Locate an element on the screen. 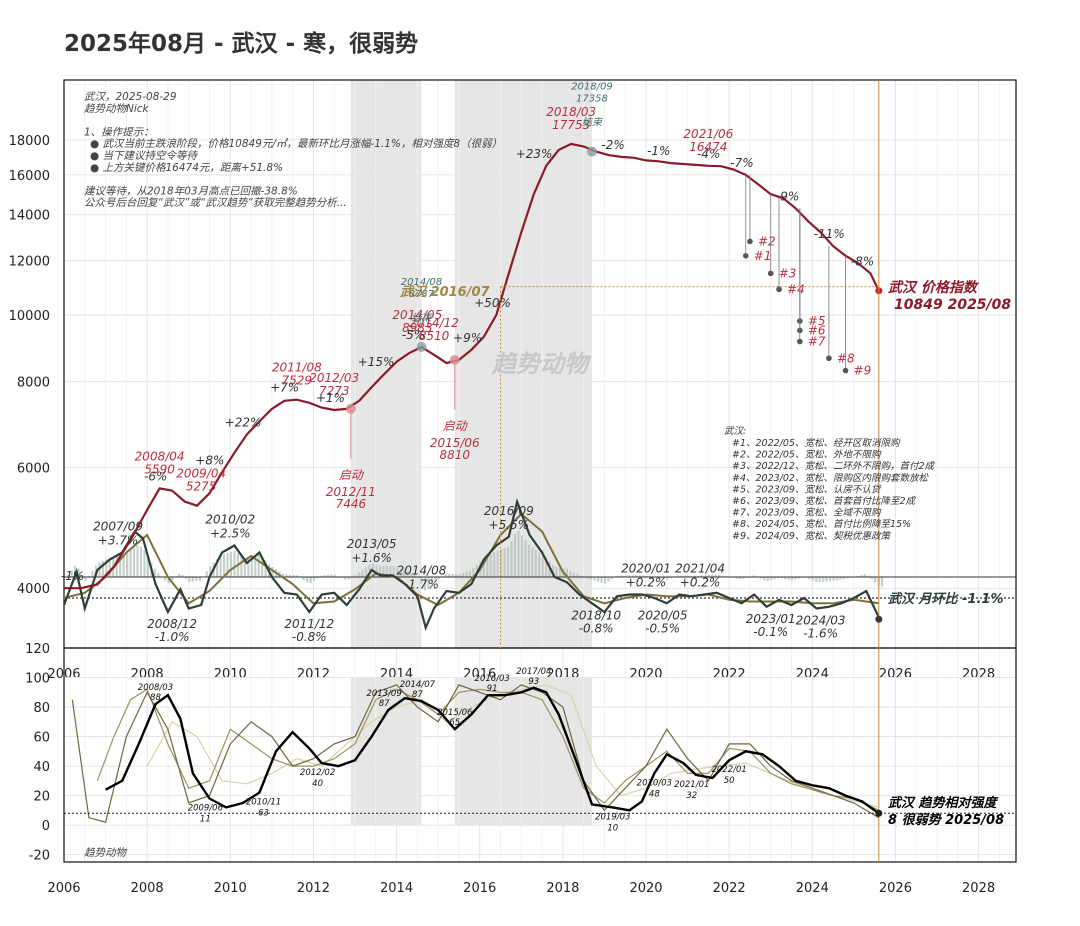 Image resolution: width=1080 pixels, height=926 pixels. price-peak-date: 2009/04 is located at coordinates (201, 474).